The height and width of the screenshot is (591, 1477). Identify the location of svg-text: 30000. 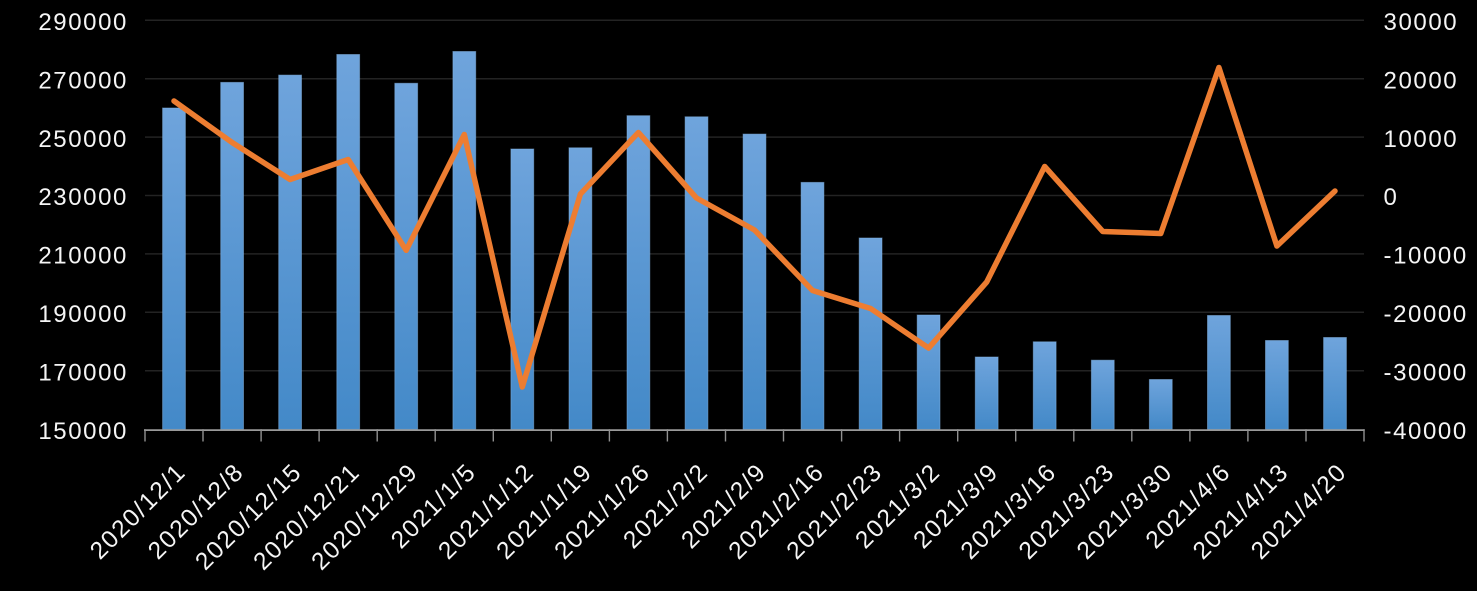
(1421, 22).